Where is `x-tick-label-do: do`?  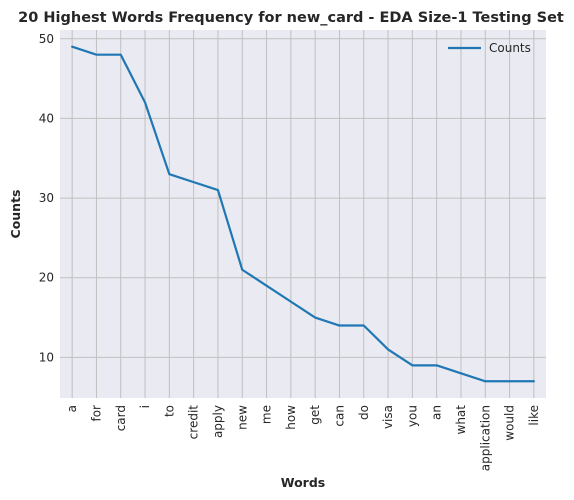
x-tick-label-do: do is located at coordinates (364, 412).